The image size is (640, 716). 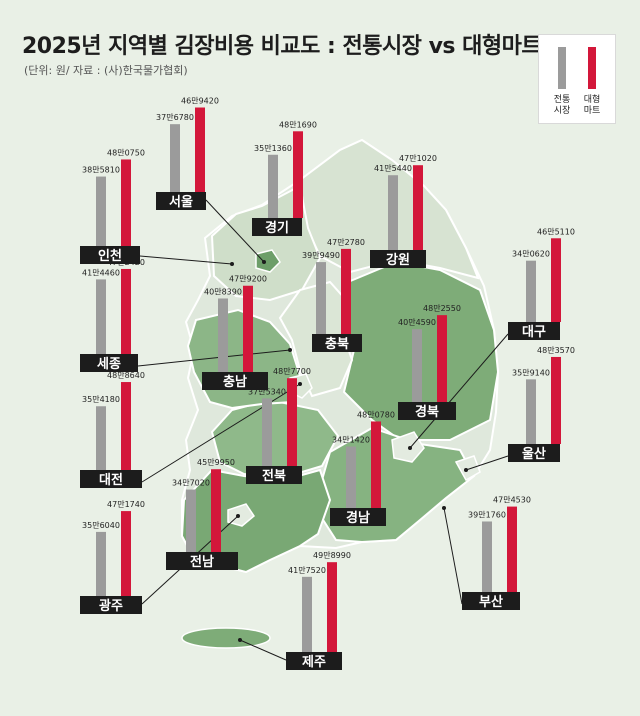 I want to click on value-label-mart: 47만9200, so click(x=248, y=279).